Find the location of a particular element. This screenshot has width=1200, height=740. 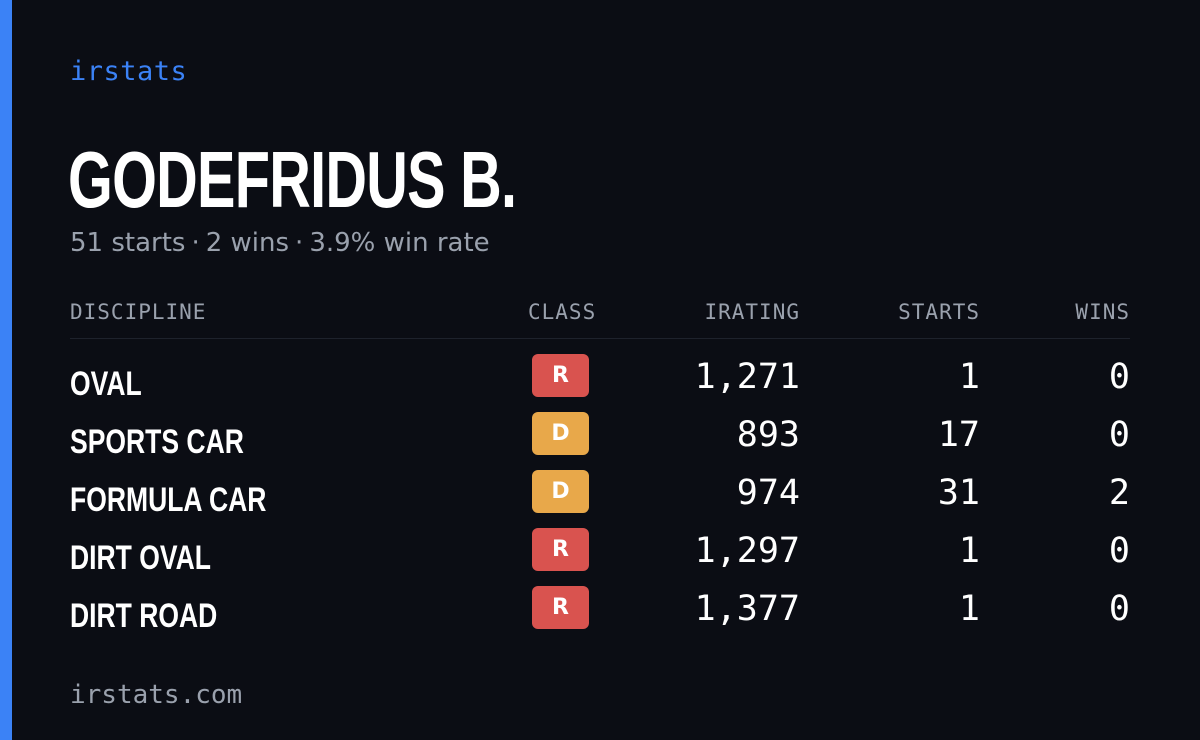

table-row: DIRT OVAL R 1,297 1 0 is located at coordinates (600, 553).